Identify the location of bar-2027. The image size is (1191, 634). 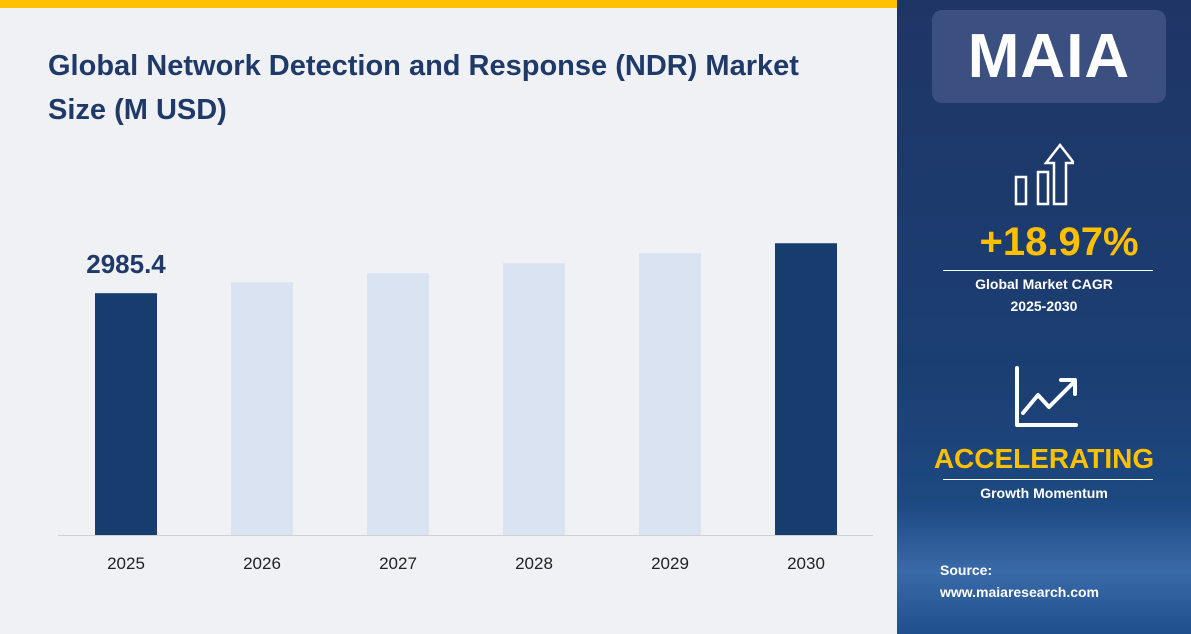
(398, 404).